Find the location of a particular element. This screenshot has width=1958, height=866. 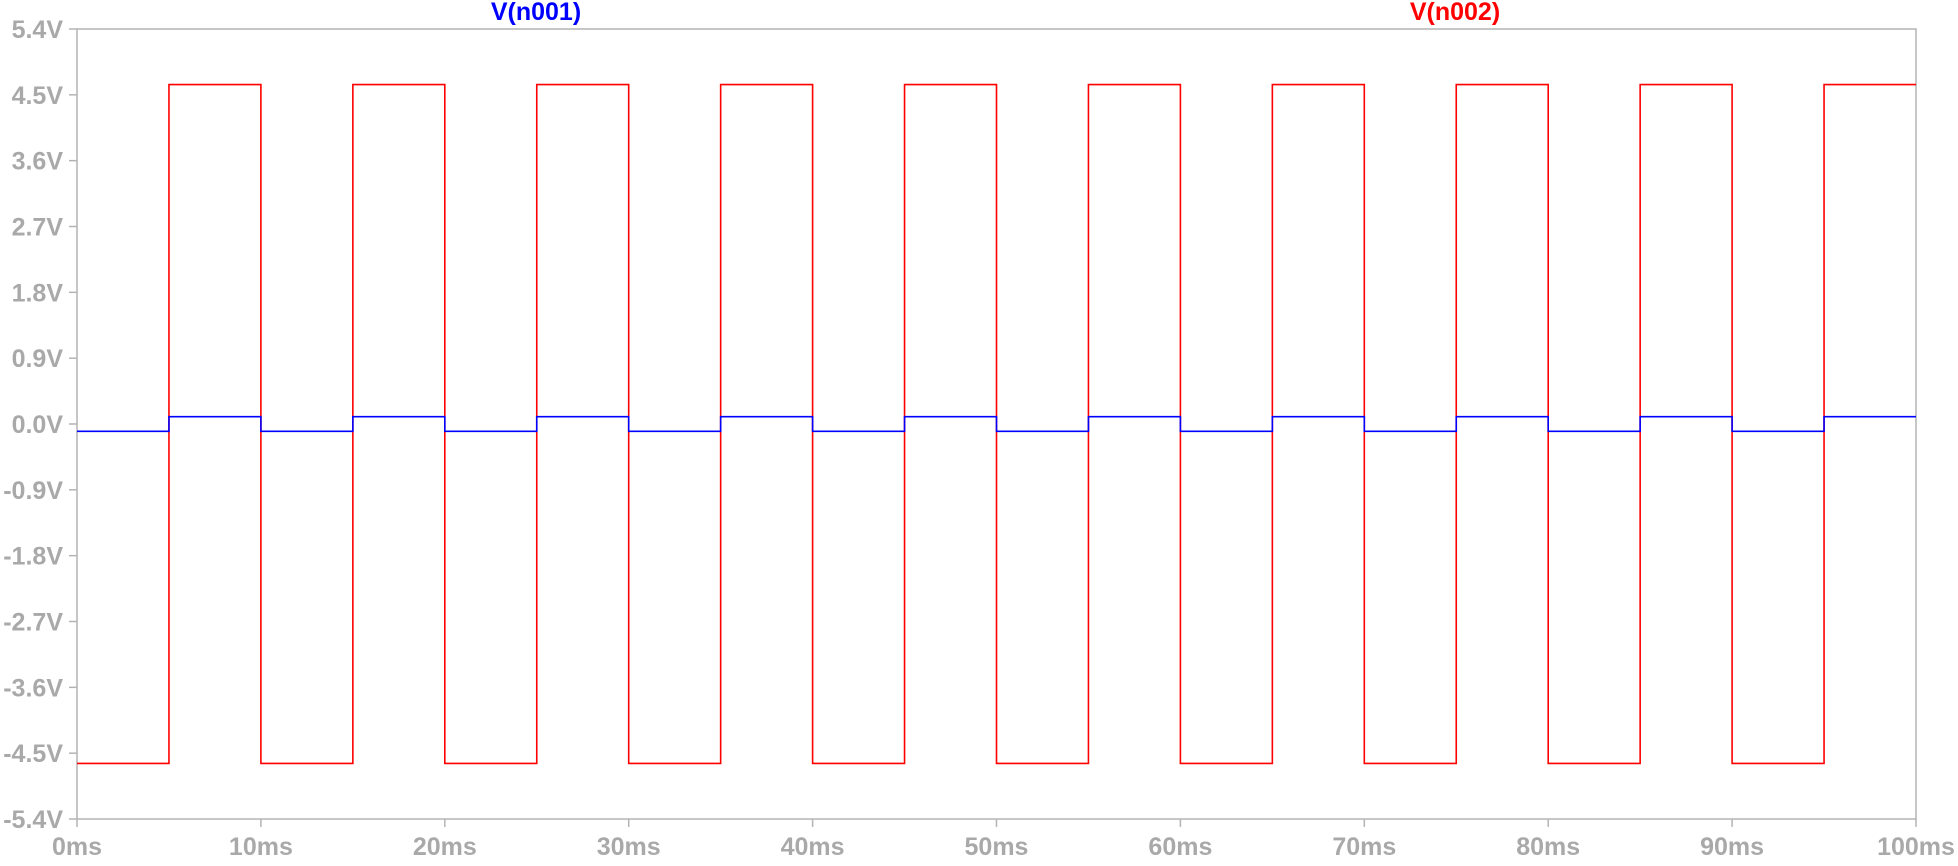

y-tick-label: 2.7V is located at coordinates (38, 228).